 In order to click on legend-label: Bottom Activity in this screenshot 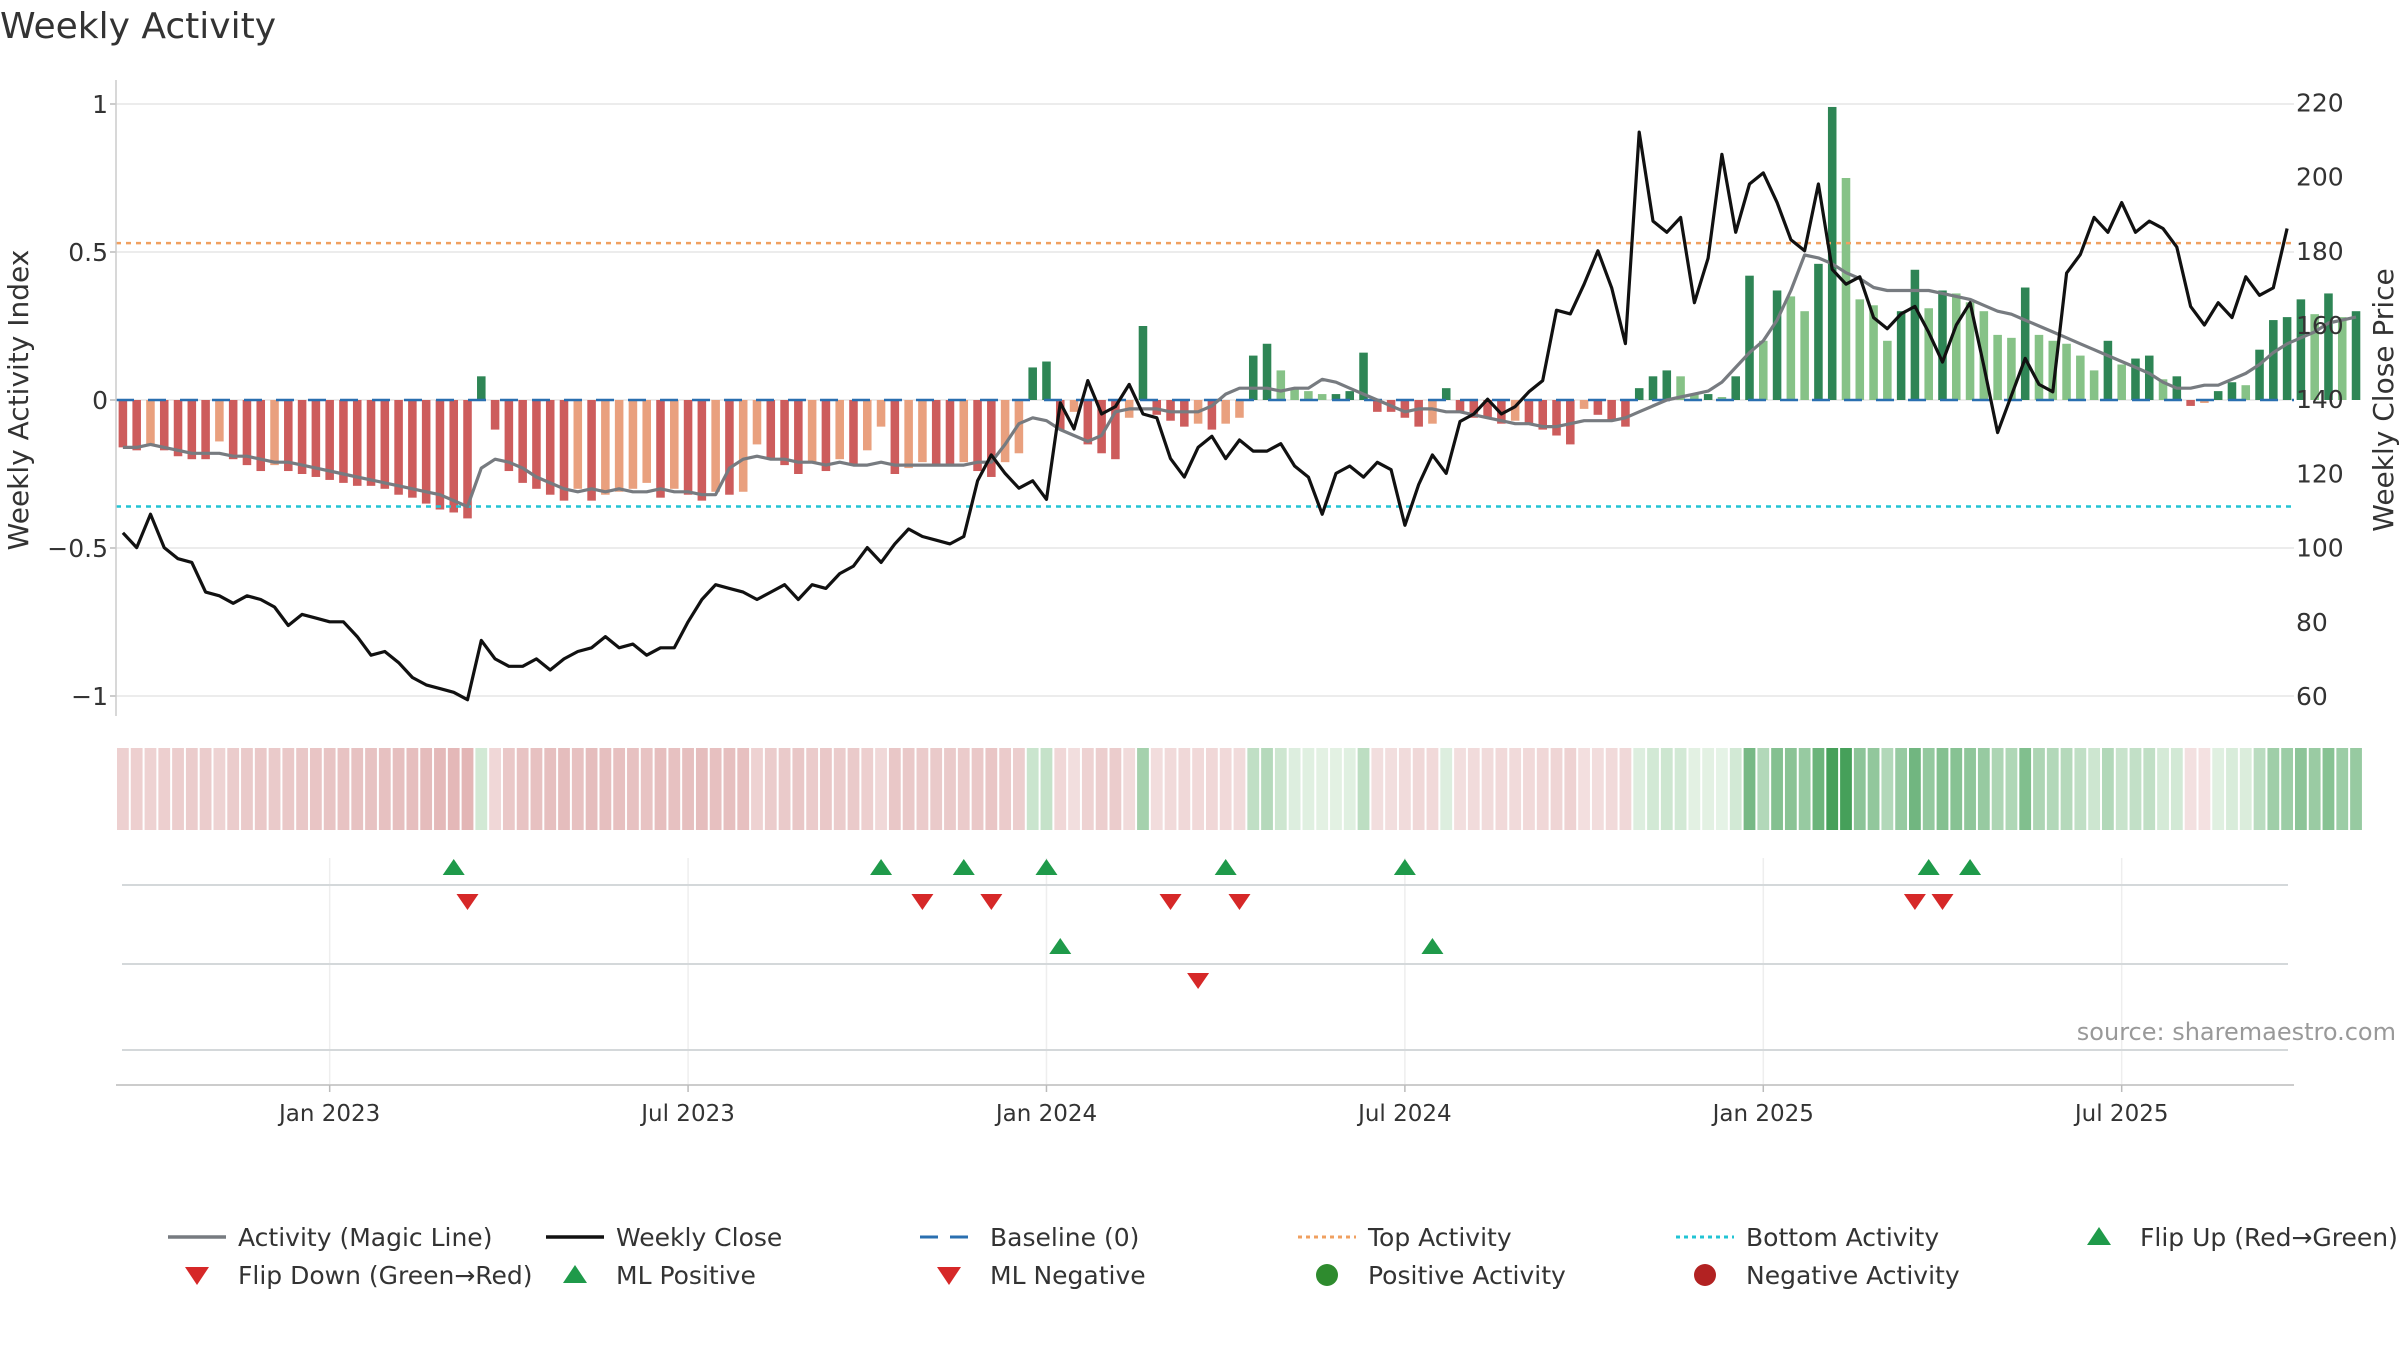, I will do `click(1842, 1237)`.